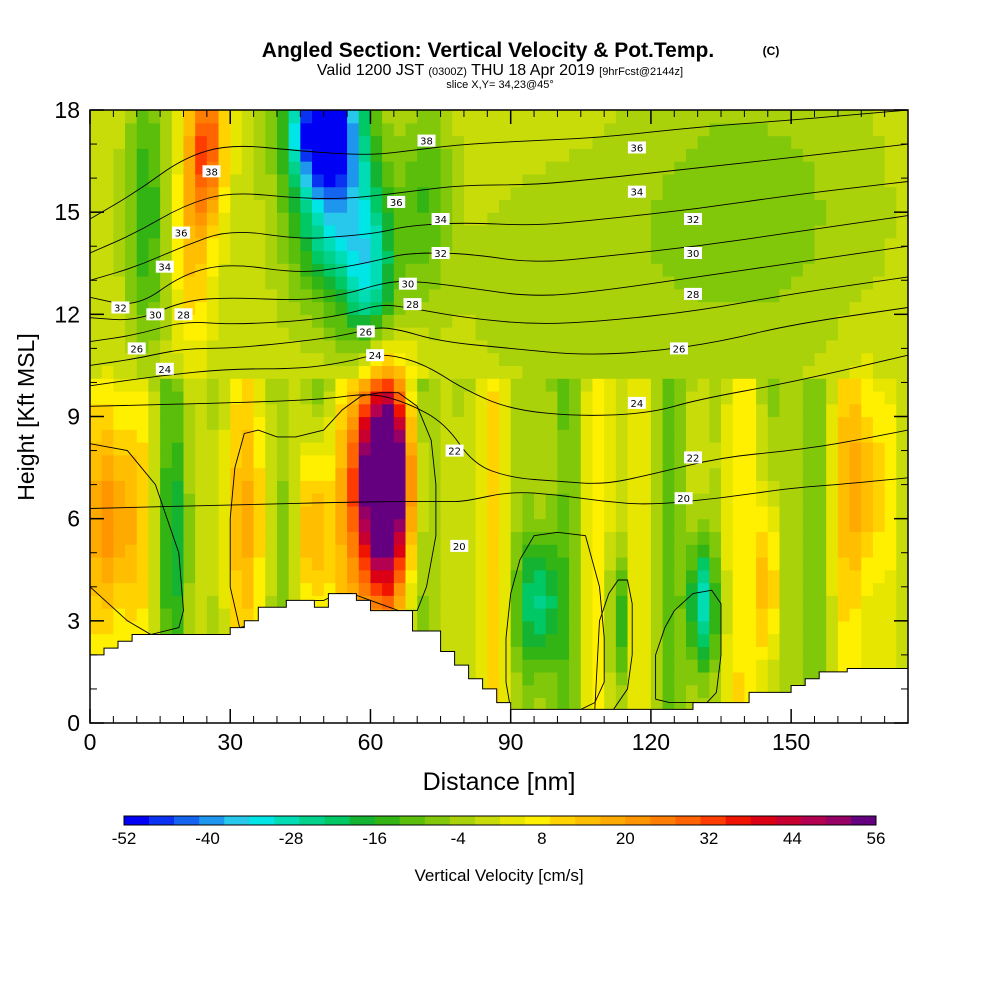 The height and width of the screenshot is (1000, 1000). I want to click on contour-label: 36, so click(396, 203).